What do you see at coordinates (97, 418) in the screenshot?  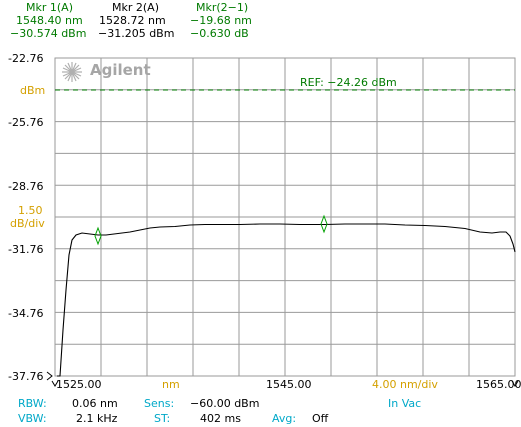 I see `vbw-value: 2.1 kHz` at bounding box center [97, 418].